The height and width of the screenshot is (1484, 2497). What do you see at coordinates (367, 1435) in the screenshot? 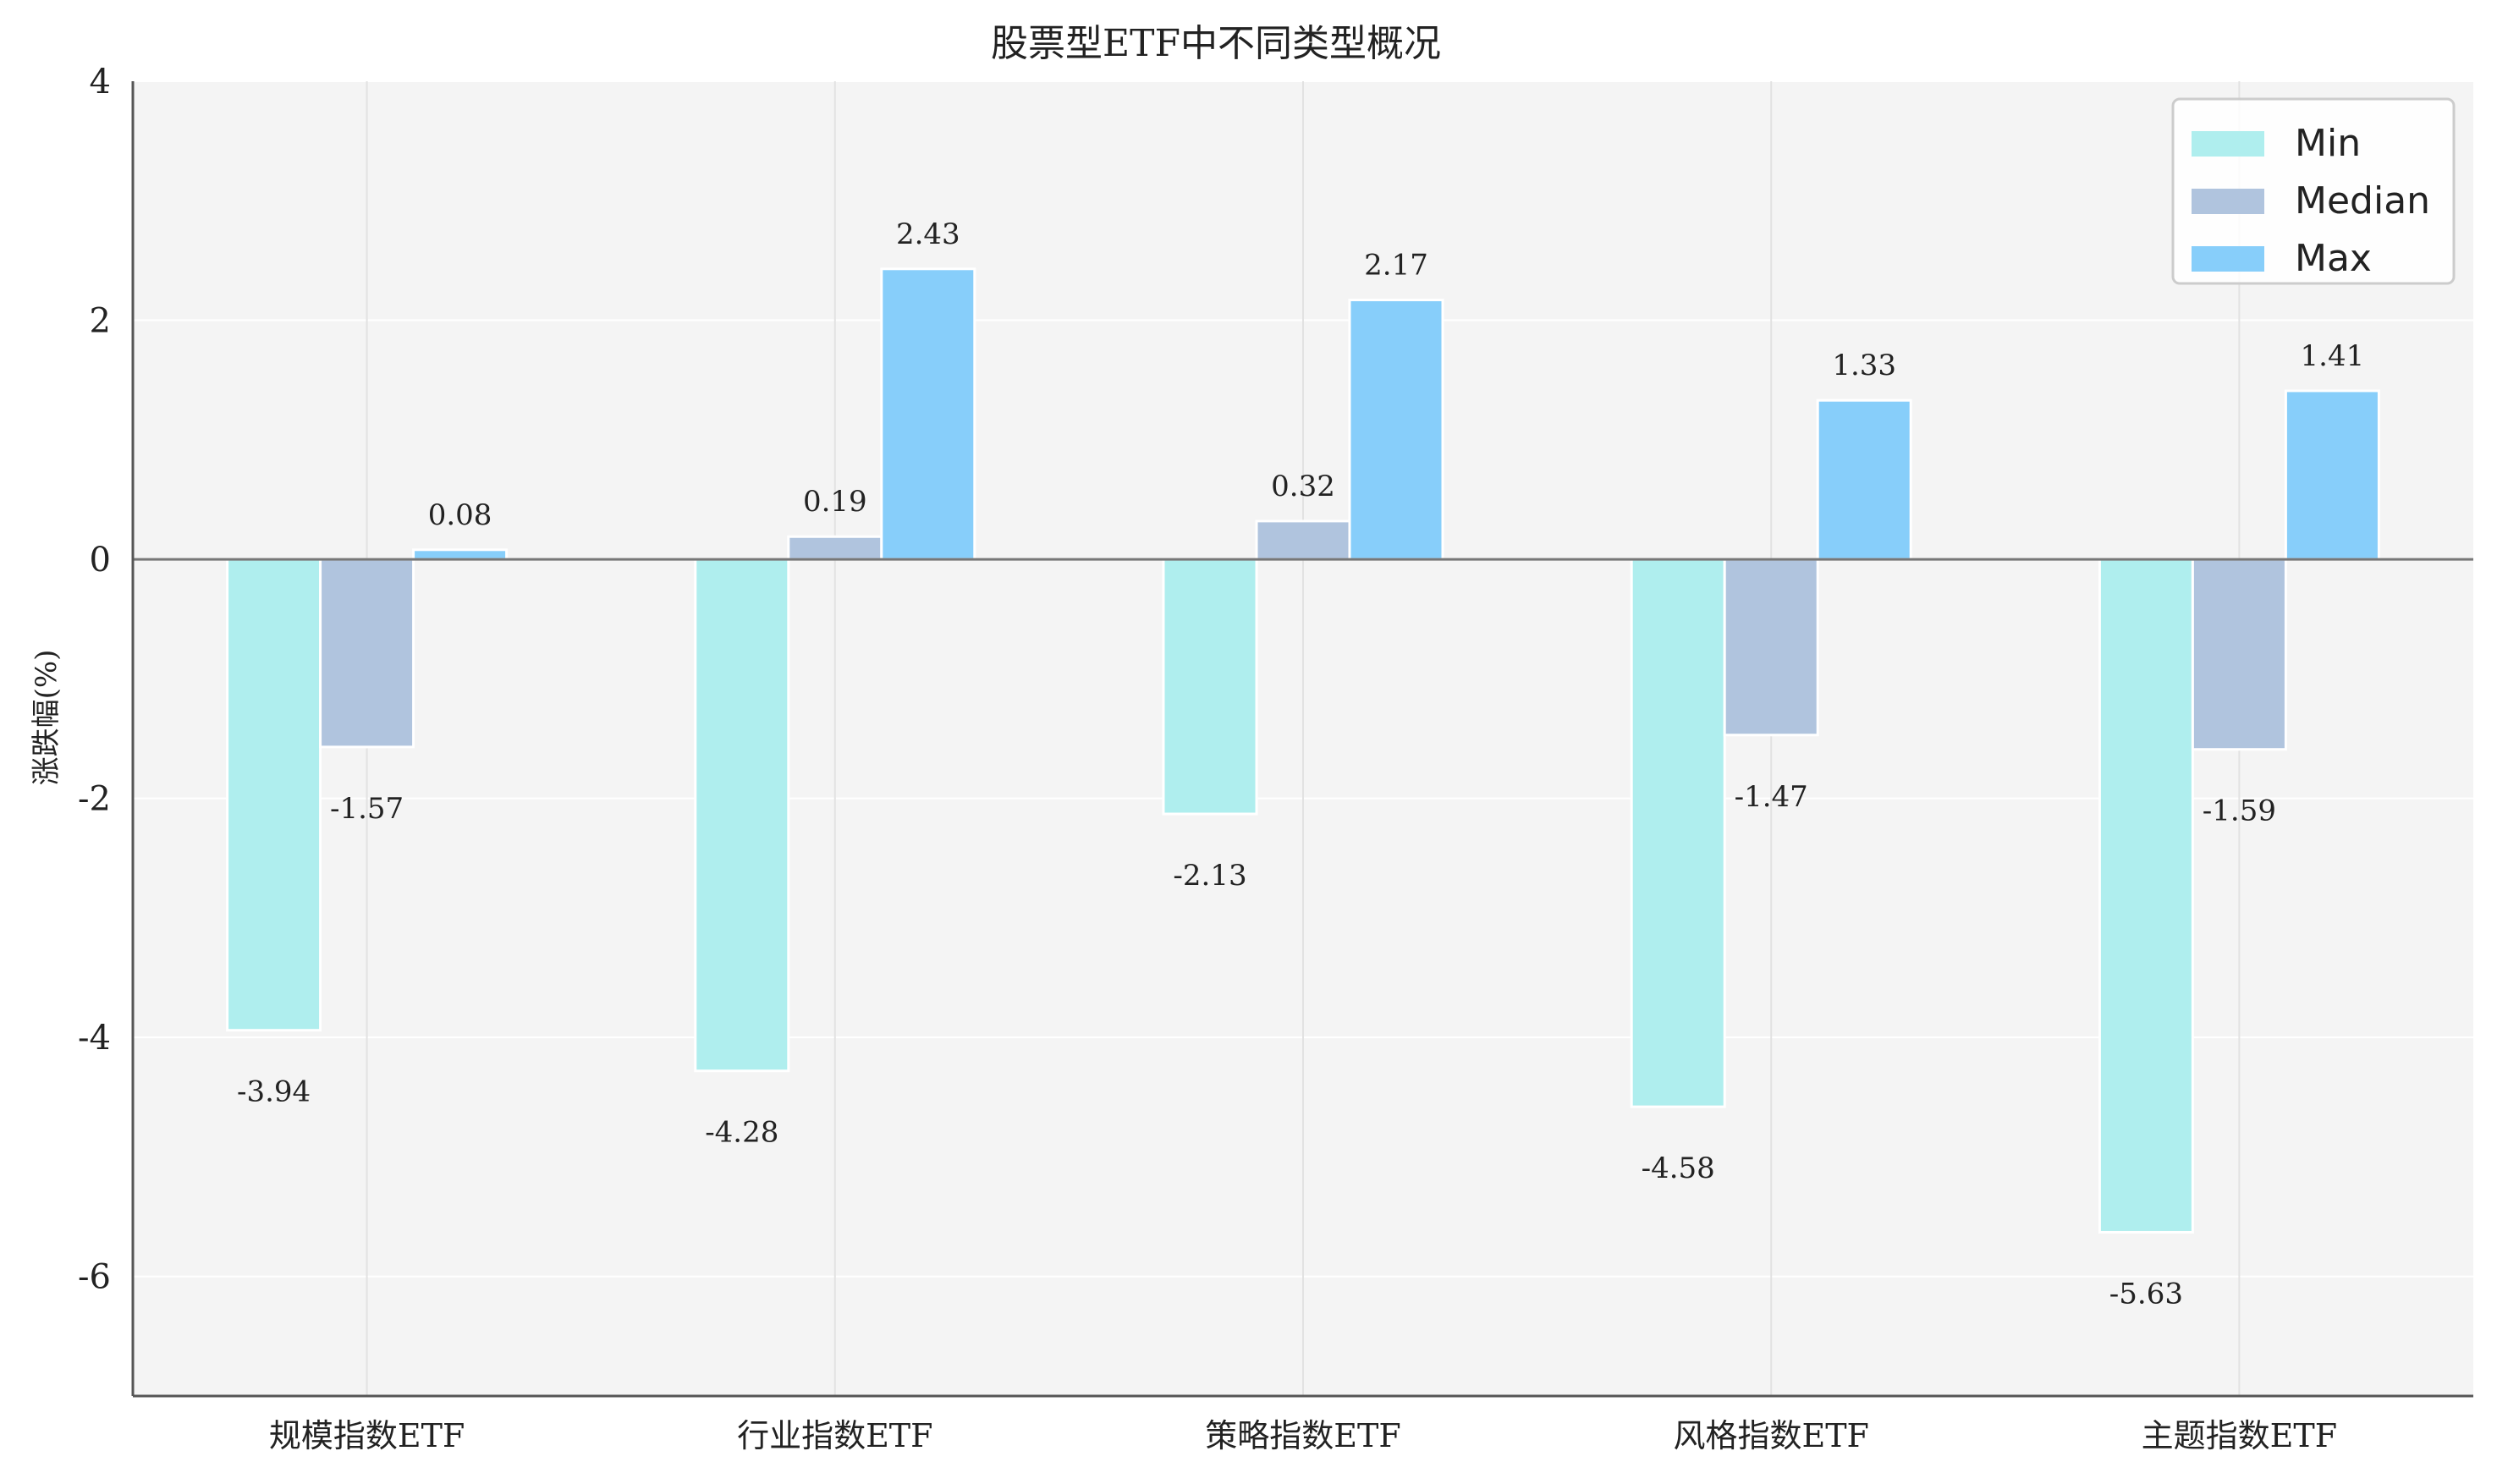
I see `x-tick-label: 规模指数ETF` at bounding box center [367, 1435].